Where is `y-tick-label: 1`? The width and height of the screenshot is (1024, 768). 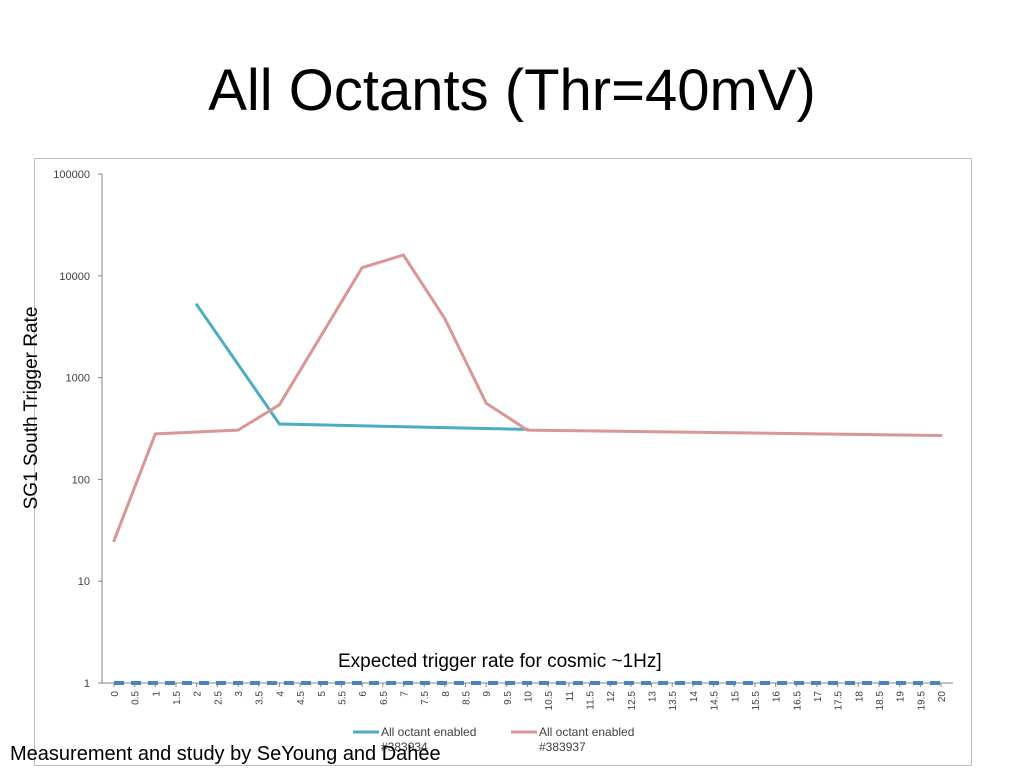
y-tick-label: 1 is located at coordinates (87, 684).